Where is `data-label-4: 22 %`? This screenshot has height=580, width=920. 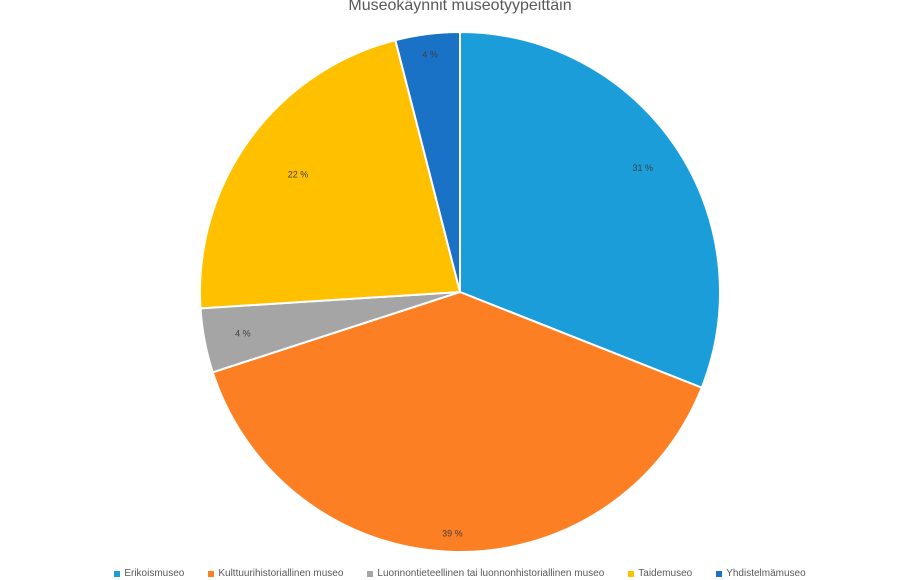
data-label-4: 22 % is located at coordinates (298, 174).